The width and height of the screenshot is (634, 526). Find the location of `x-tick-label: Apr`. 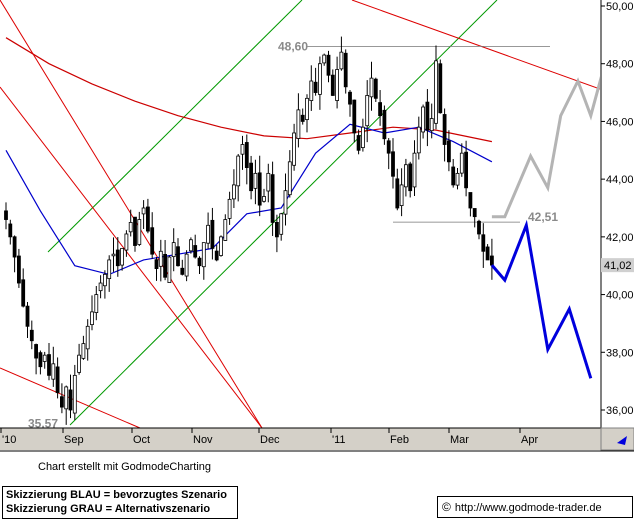

x-tick-label: Apr is located at coordinates (529, 440).